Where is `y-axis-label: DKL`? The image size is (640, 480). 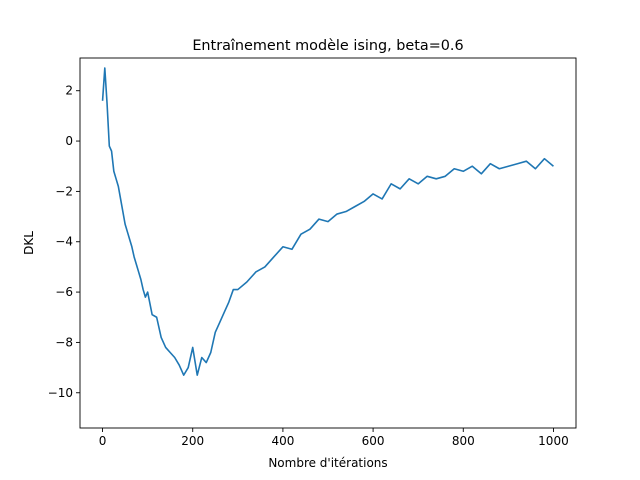
y-axis-label: DKL is located at coordinates (29, 243).